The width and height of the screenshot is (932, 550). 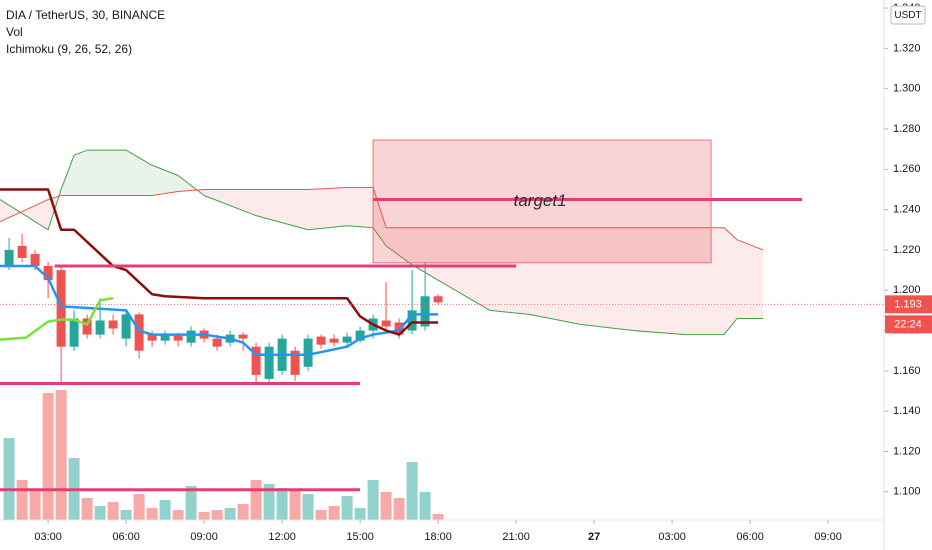 I want to click on chart-title: DIA / TetherUS, 30, BINANCE, so click(x=85, y=15).